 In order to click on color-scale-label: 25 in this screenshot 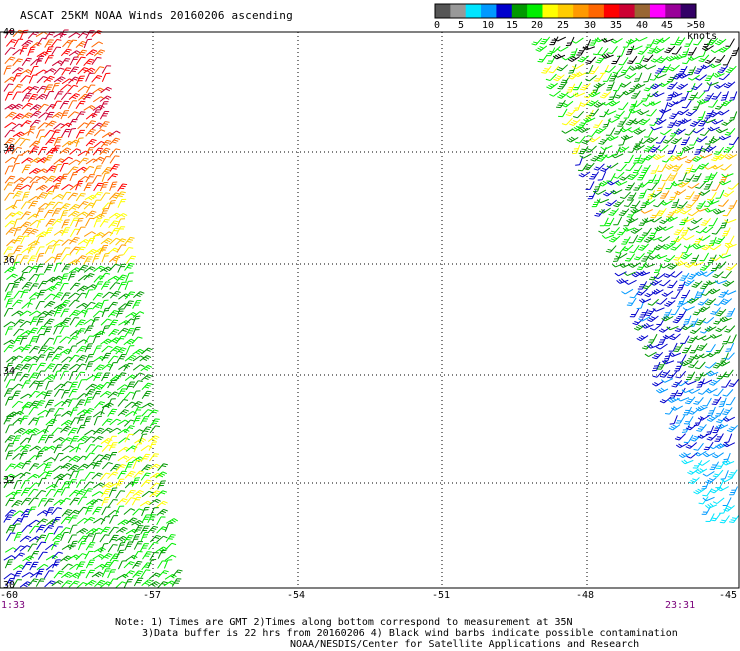, I will do `click(563, 25)`.